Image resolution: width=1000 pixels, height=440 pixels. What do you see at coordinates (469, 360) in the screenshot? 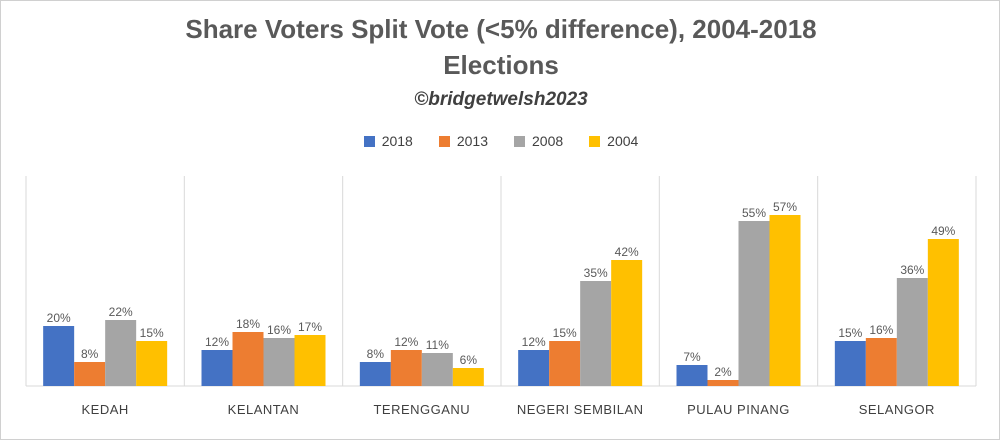
I see `data-label: 6%` at bounding box center [469, 360].